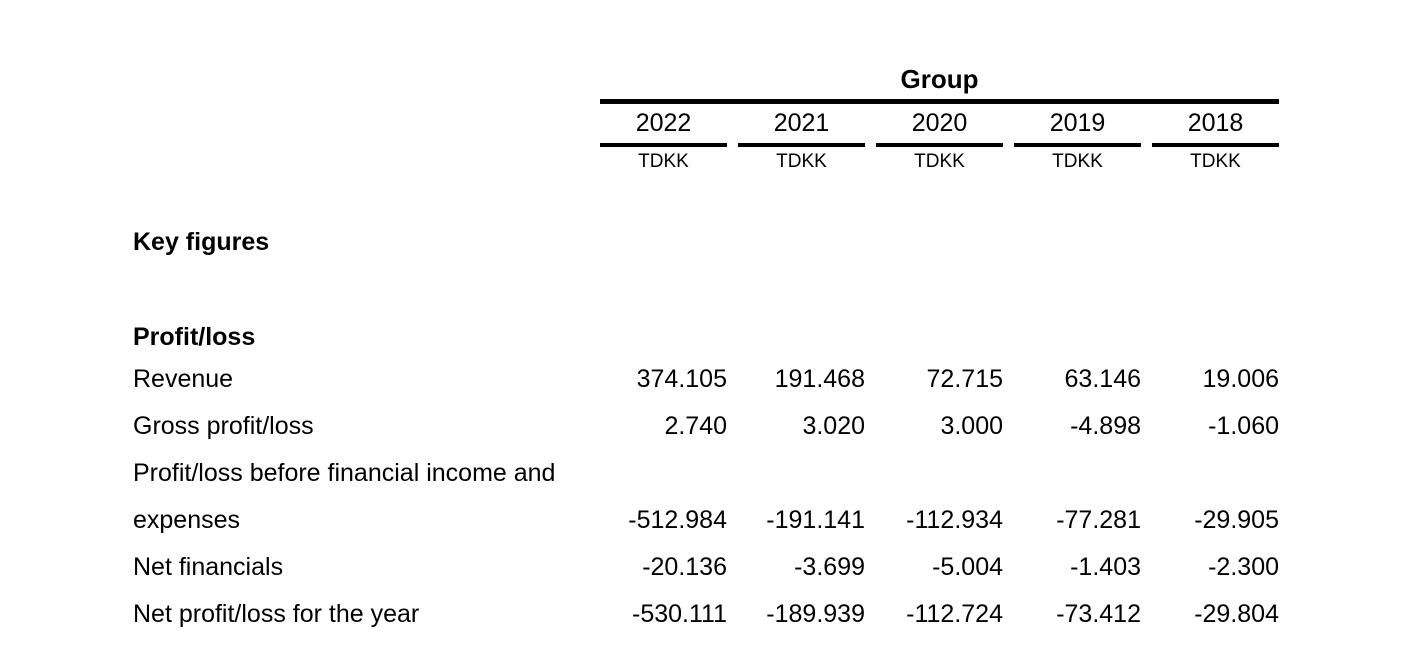  What do you see at coordinates (663, 128) in the screenshot?
I see `year-header-2022: 2022` at bounding box center [663, 128].